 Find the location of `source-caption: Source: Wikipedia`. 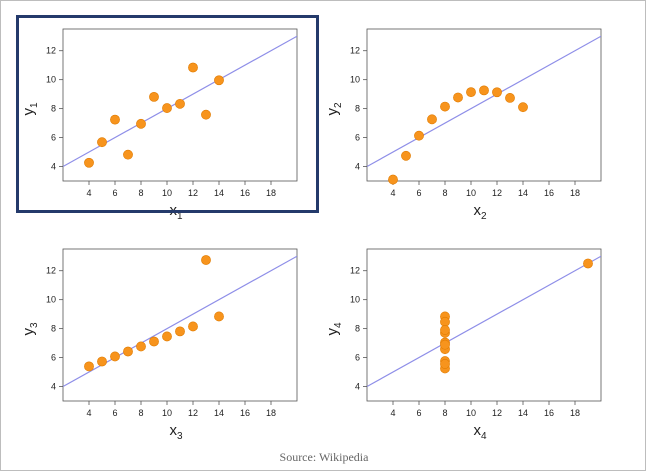

source-caption: Source: Wikipedia is located at coordinates (324, 457).